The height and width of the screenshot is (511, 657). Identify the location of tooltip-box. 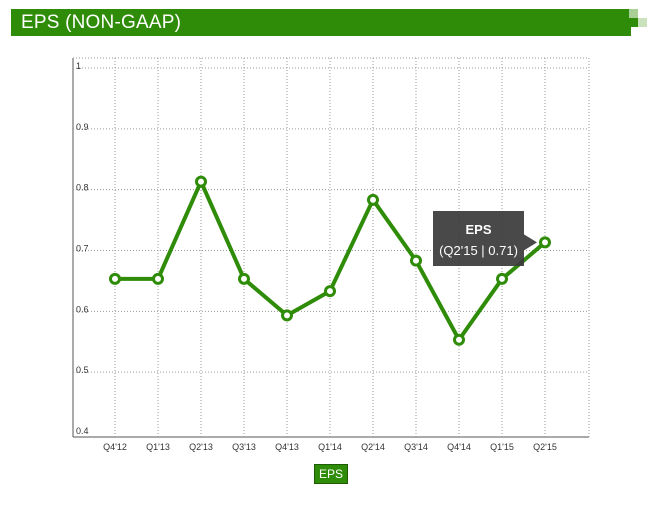
(485, 238).